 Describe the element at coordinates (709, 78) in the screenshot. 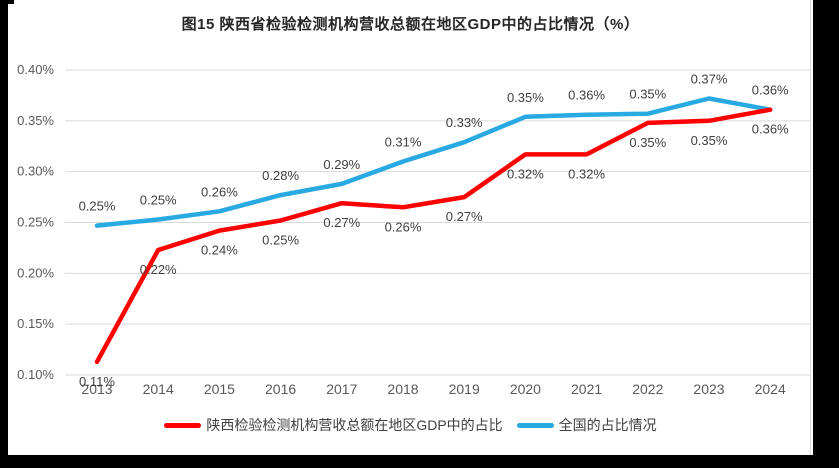

I see `data-label: 0.37%` at that location.